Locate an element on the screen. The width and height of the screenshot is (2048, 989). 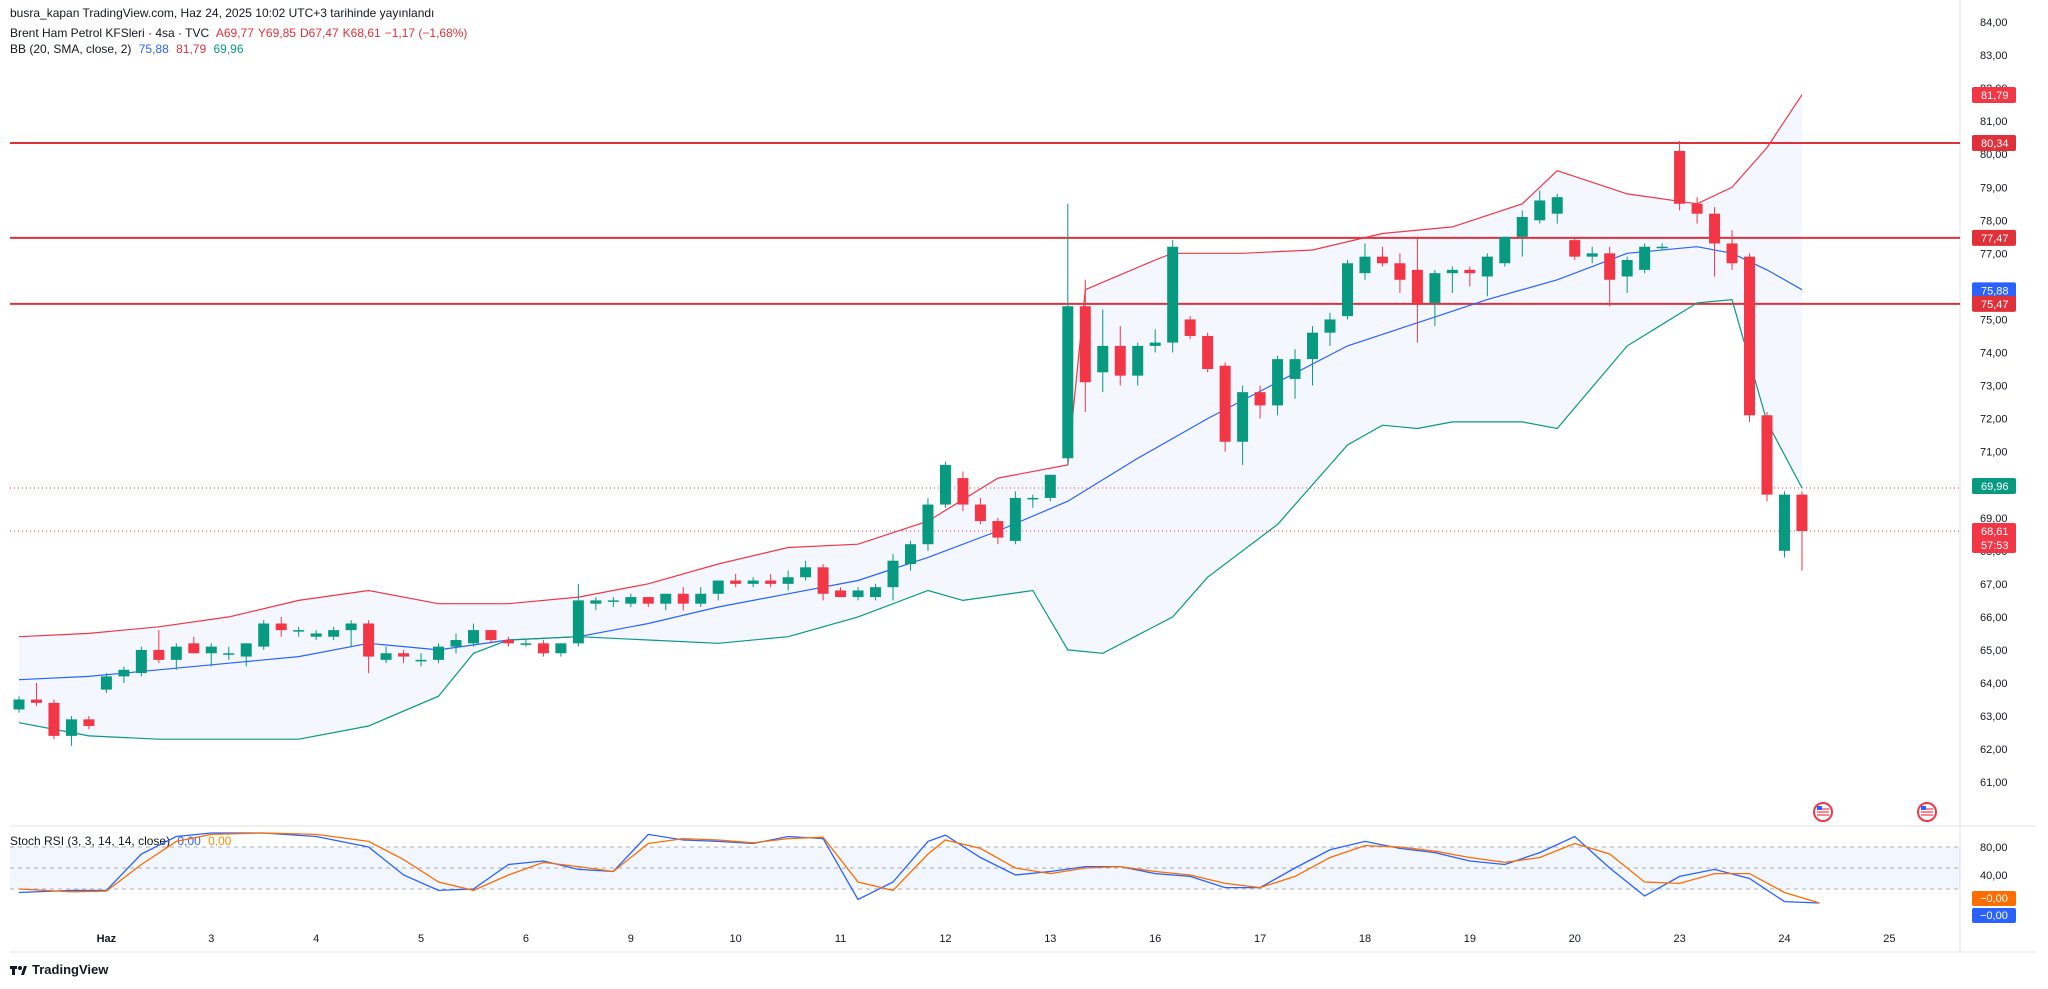
time-axis-label: 4 is located at coordinates (316, 939).